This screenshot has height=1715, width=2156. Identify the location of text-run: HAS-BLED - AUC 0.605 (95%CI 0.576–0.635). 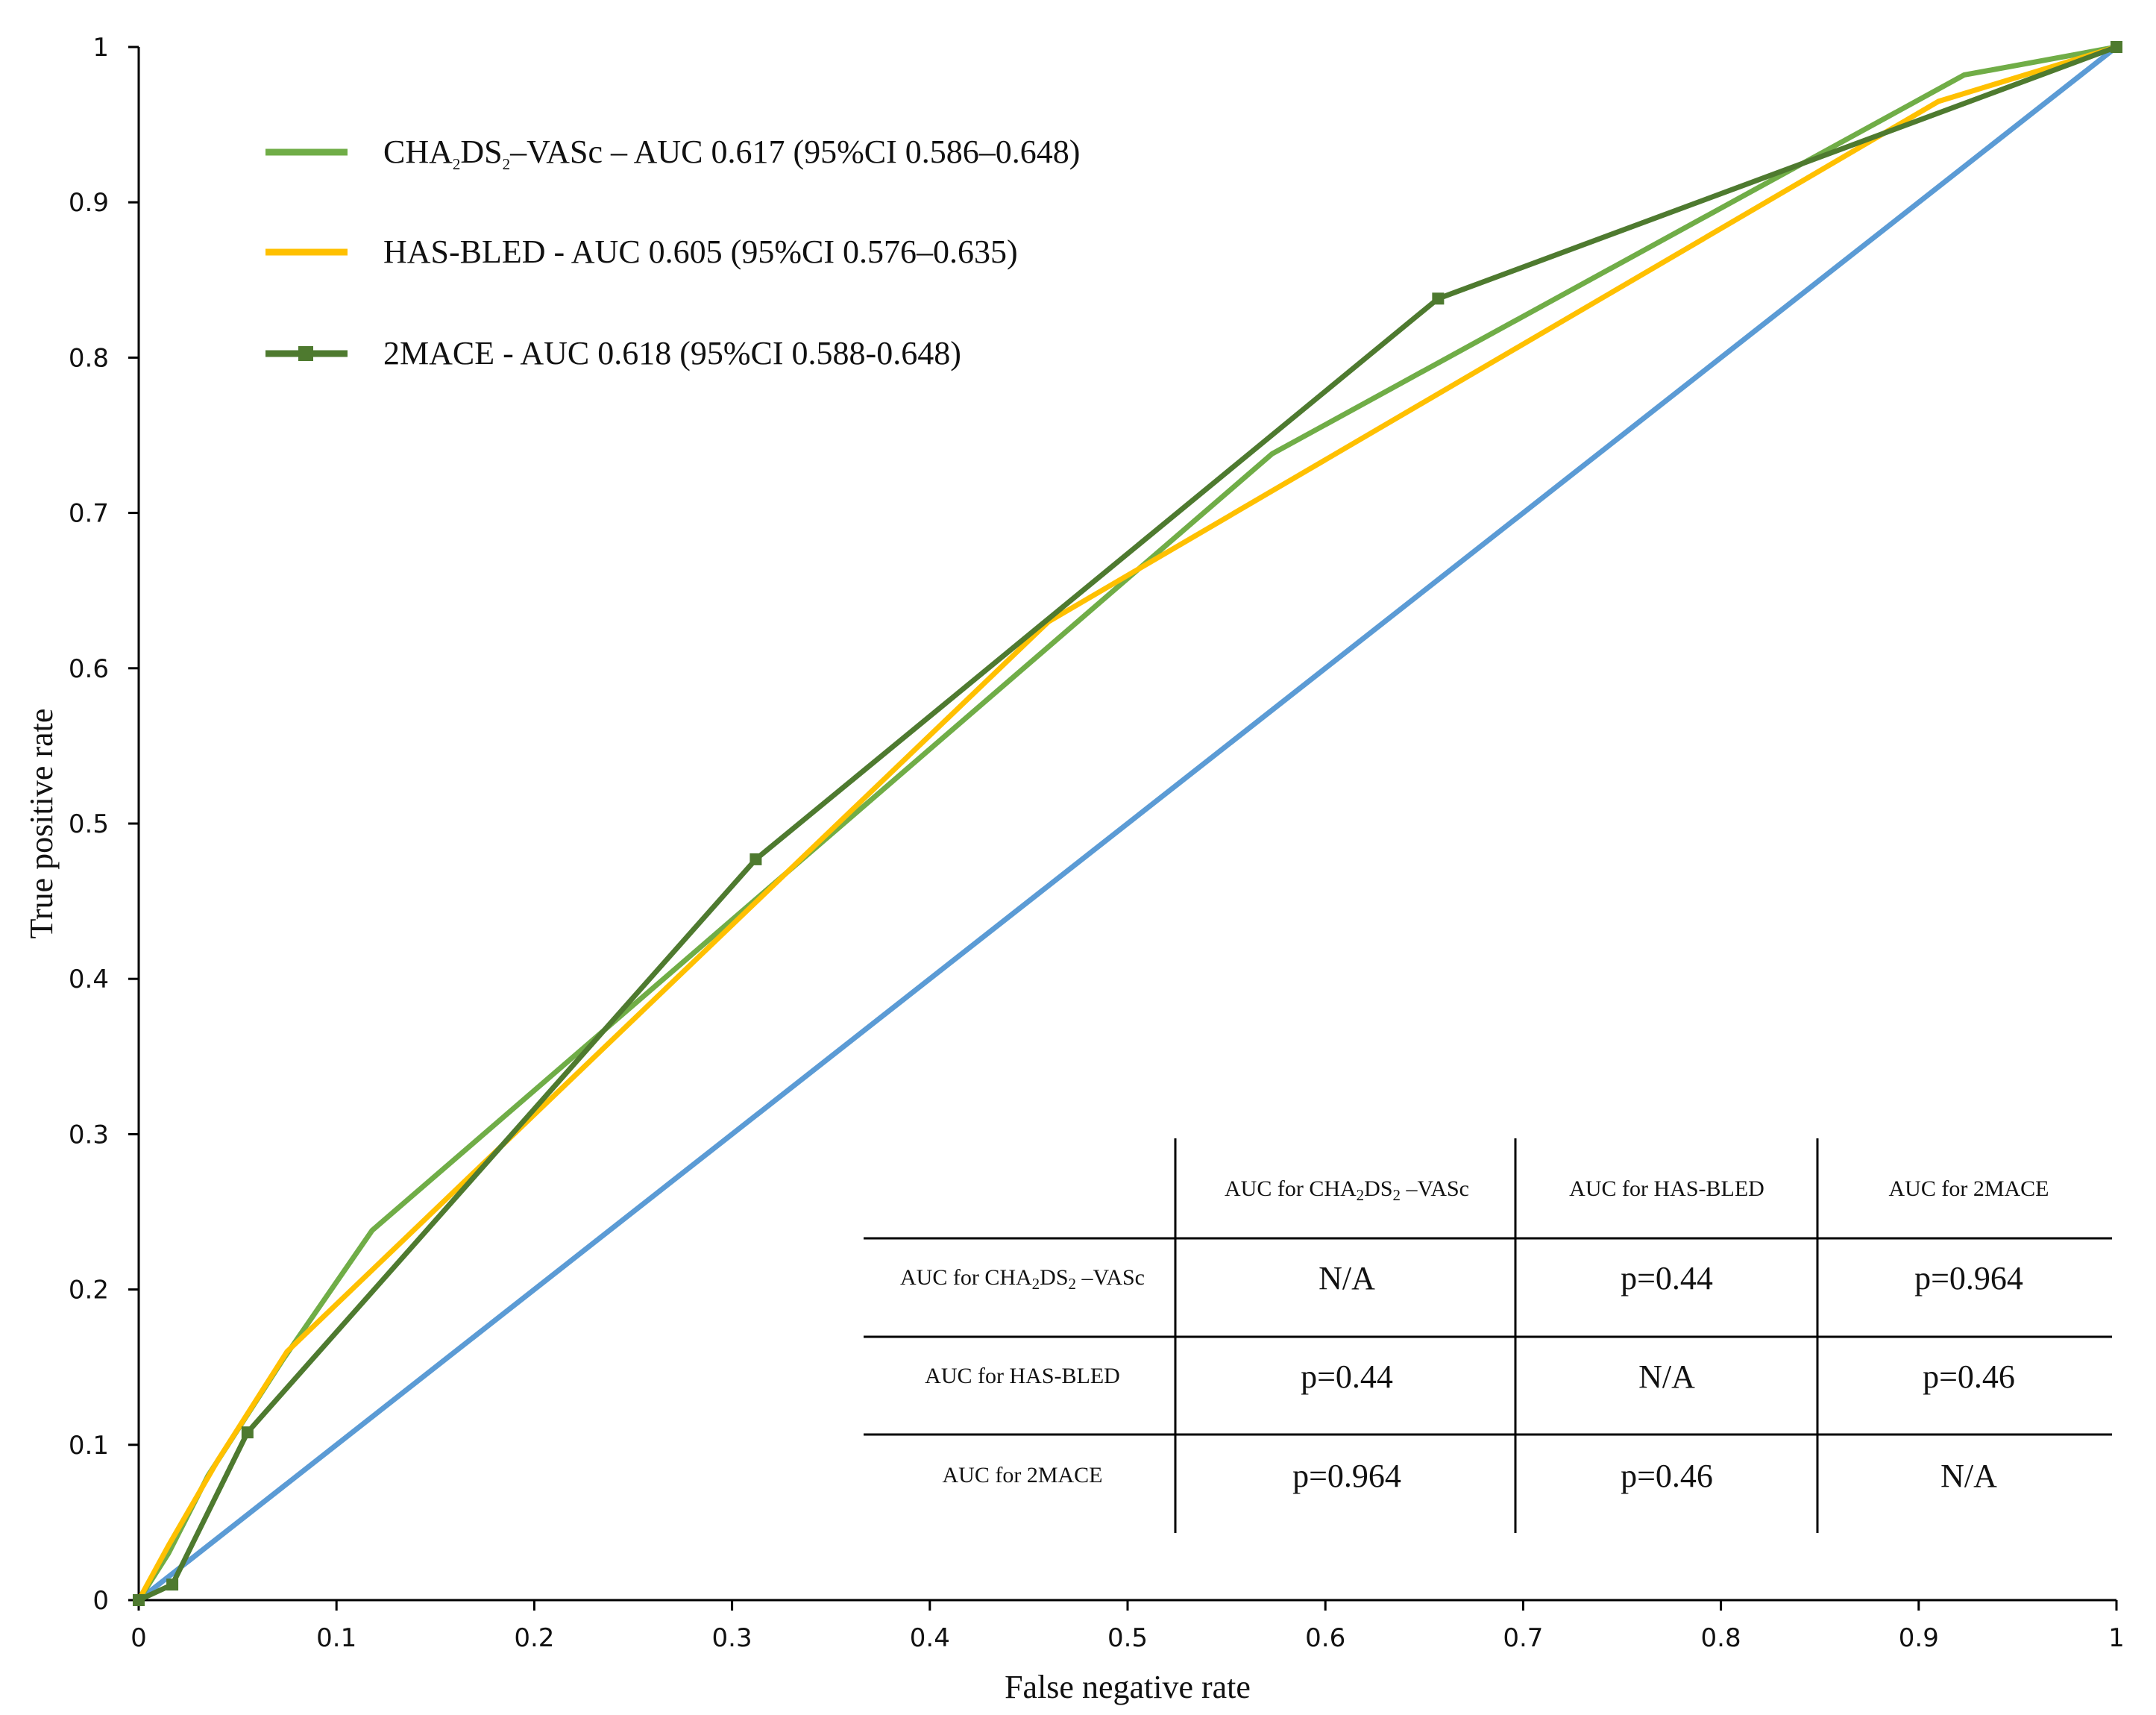
(700, 251).